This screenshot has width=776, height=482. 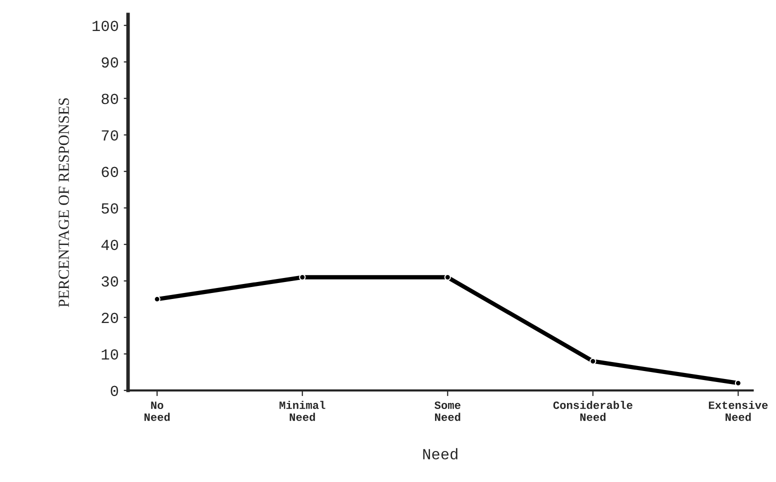 What do you see at coordinates (110, 99) in the screenshot?
I see `y-tick-label: 80` at bounding box center [110, 99].